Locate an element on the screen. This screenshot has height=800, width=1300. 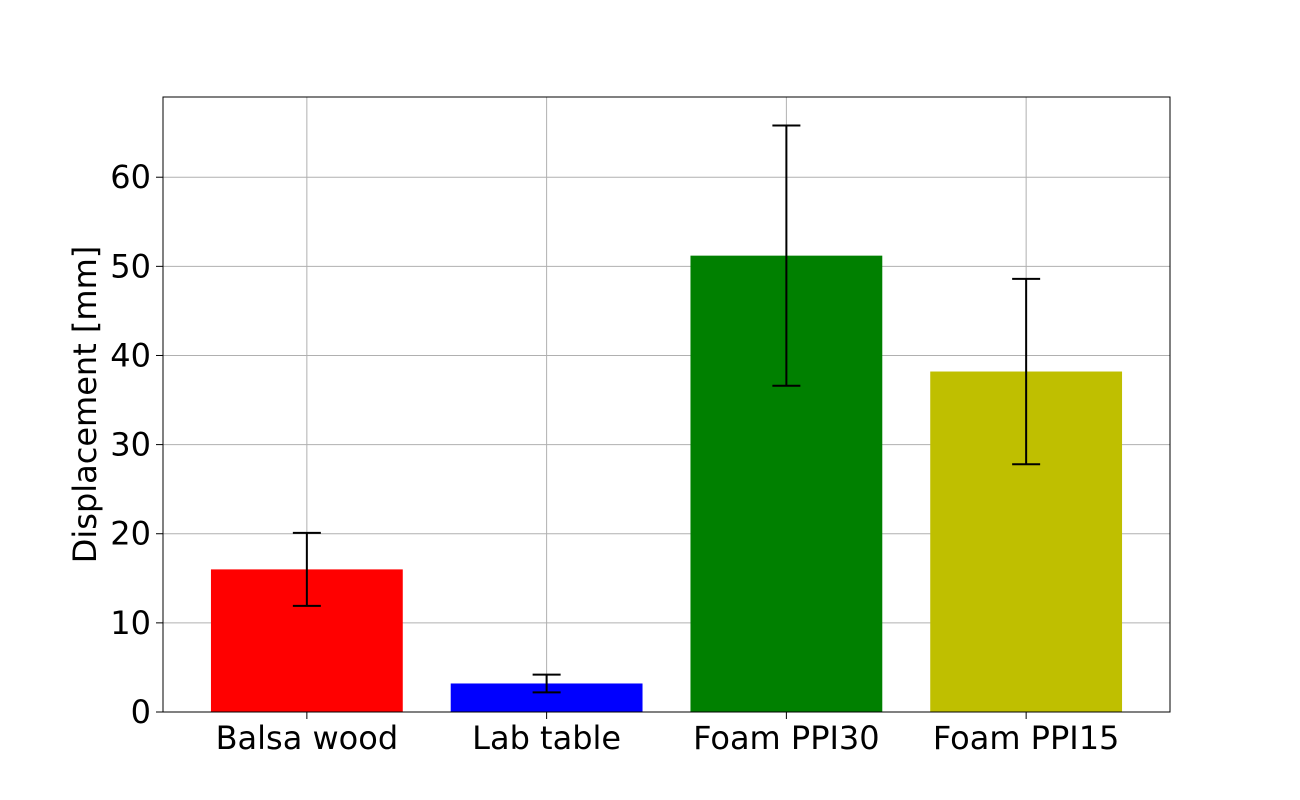
y-tick-label: 60 is located at coordinates (130, 177).